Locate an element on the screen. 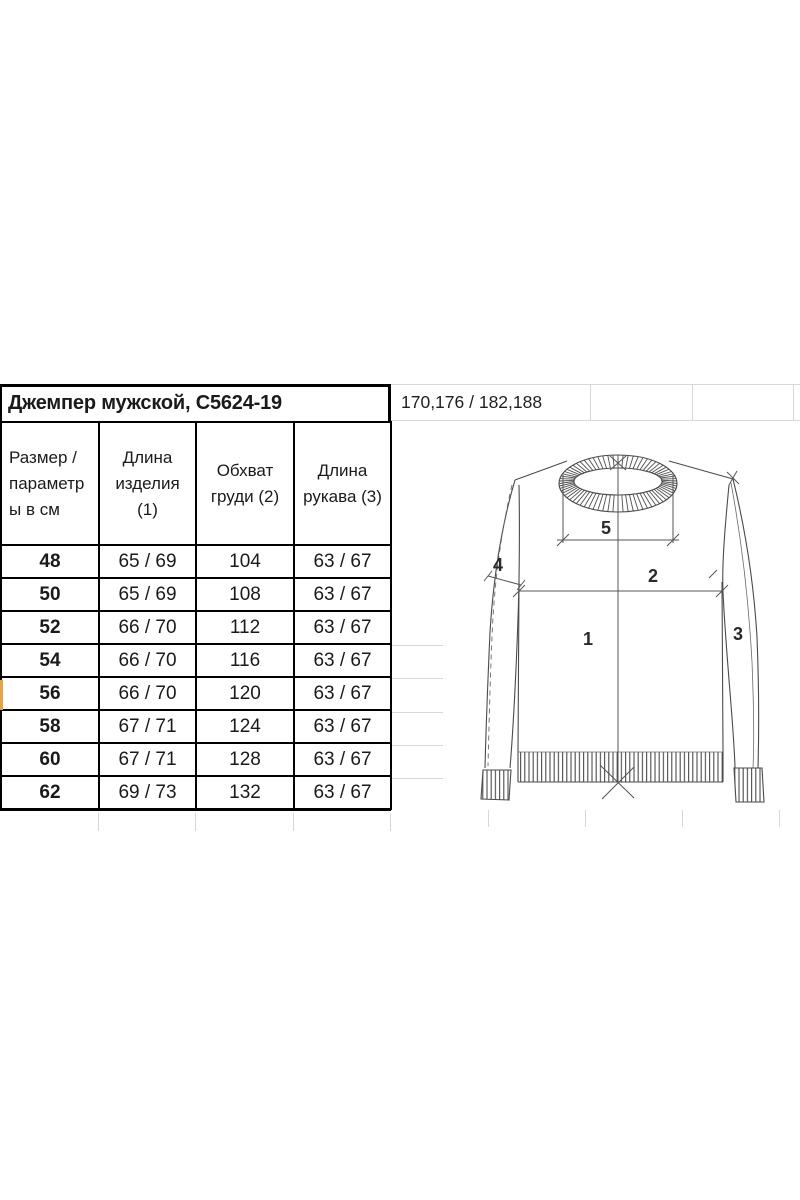  length-cell: 69 / 73 is located at coordinates (147, 792).